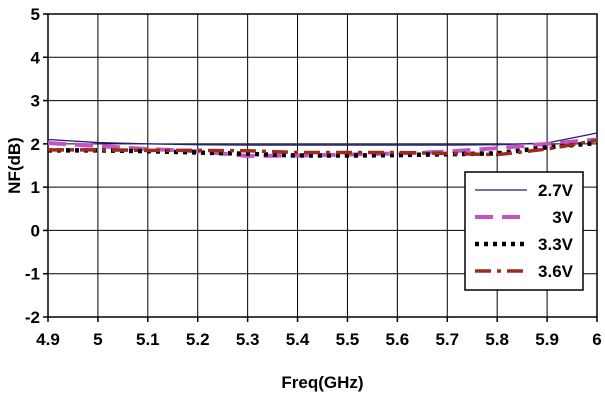 Image resolution: width=605 pixels, height=403 pixels. What do you see at coordinates (35, 101) in the screenshot?
I see `y-tick-label: 3` at bounding box center [35, 101].